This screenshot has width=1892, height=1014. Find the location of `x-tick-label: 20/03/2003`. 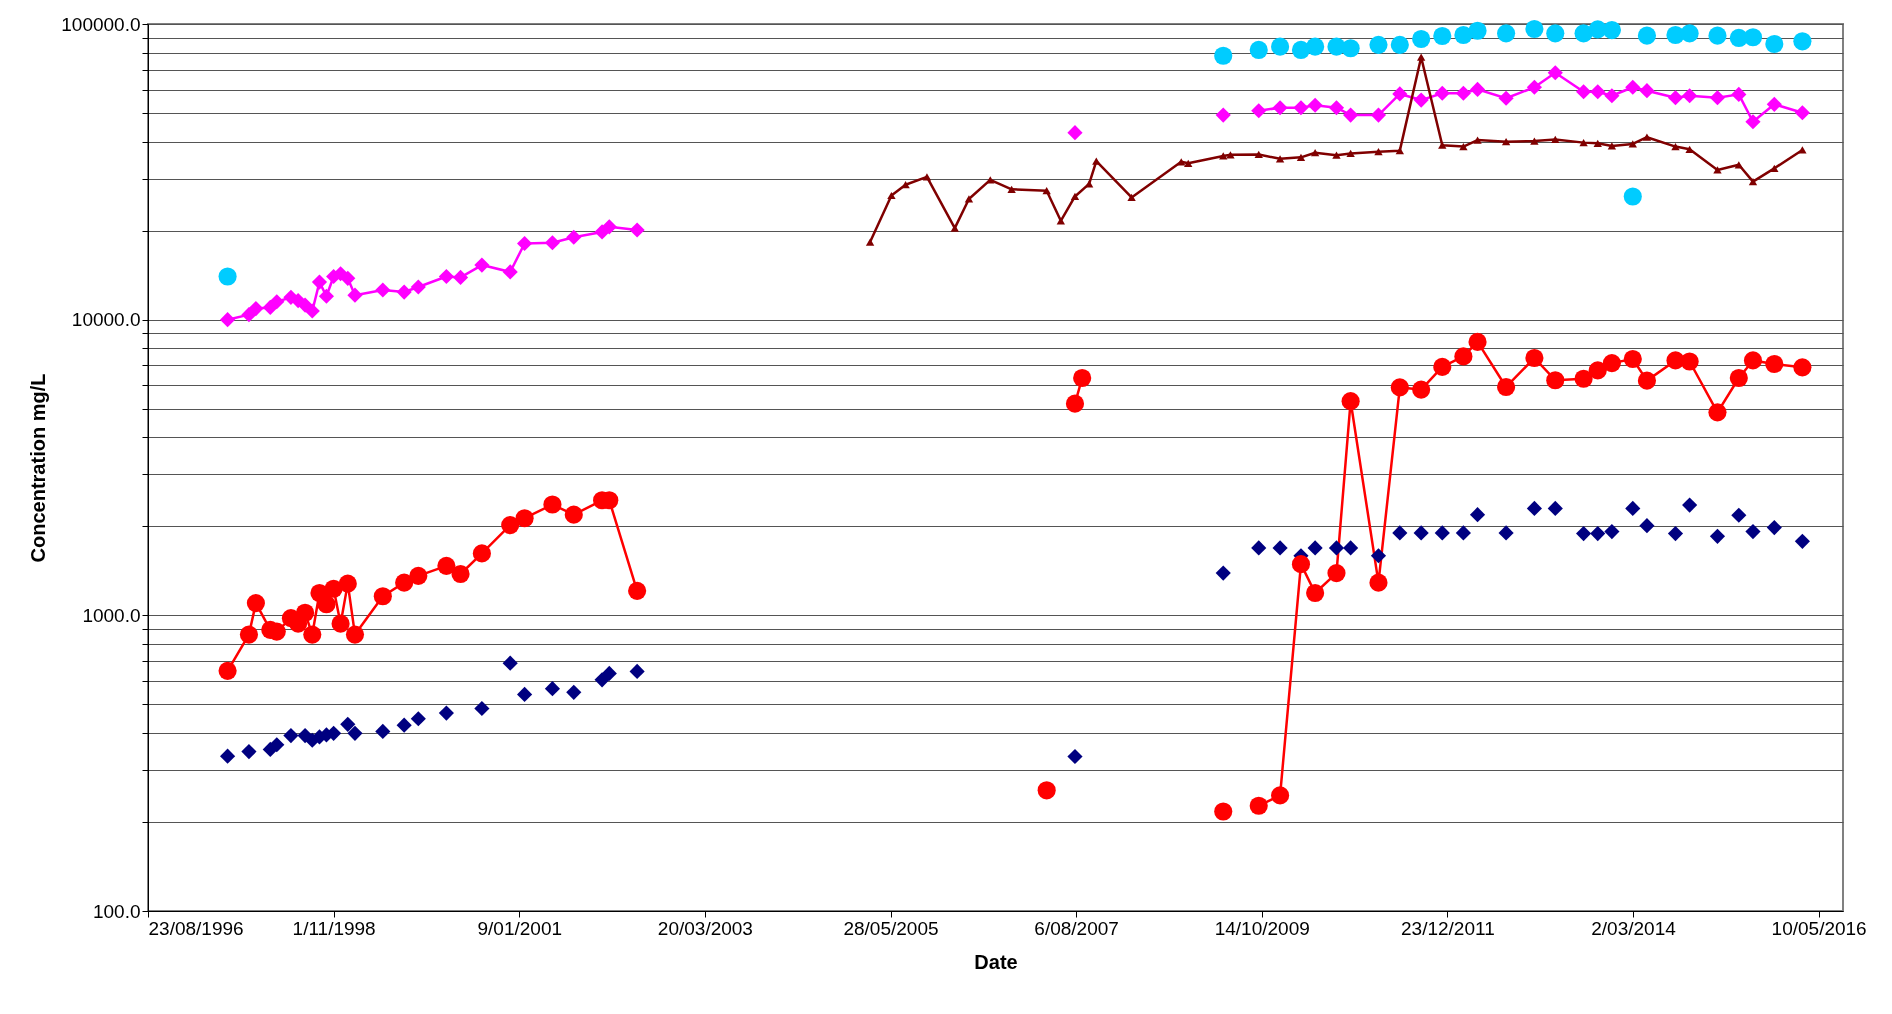

x-tick-label: 20/03/2003 is located at coordinates (705, 928).